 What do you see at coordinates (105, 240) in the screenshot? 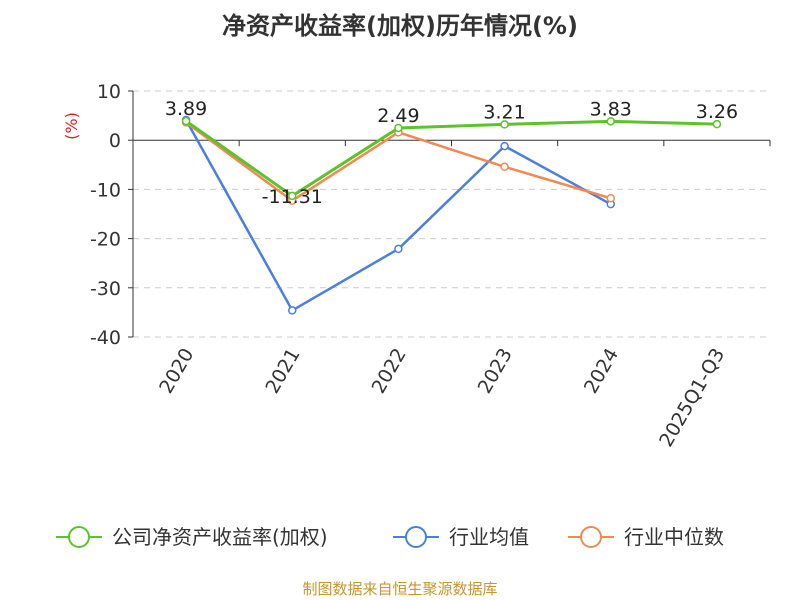
I see `y-tick-label: -20` at bounding box center [105, 240].